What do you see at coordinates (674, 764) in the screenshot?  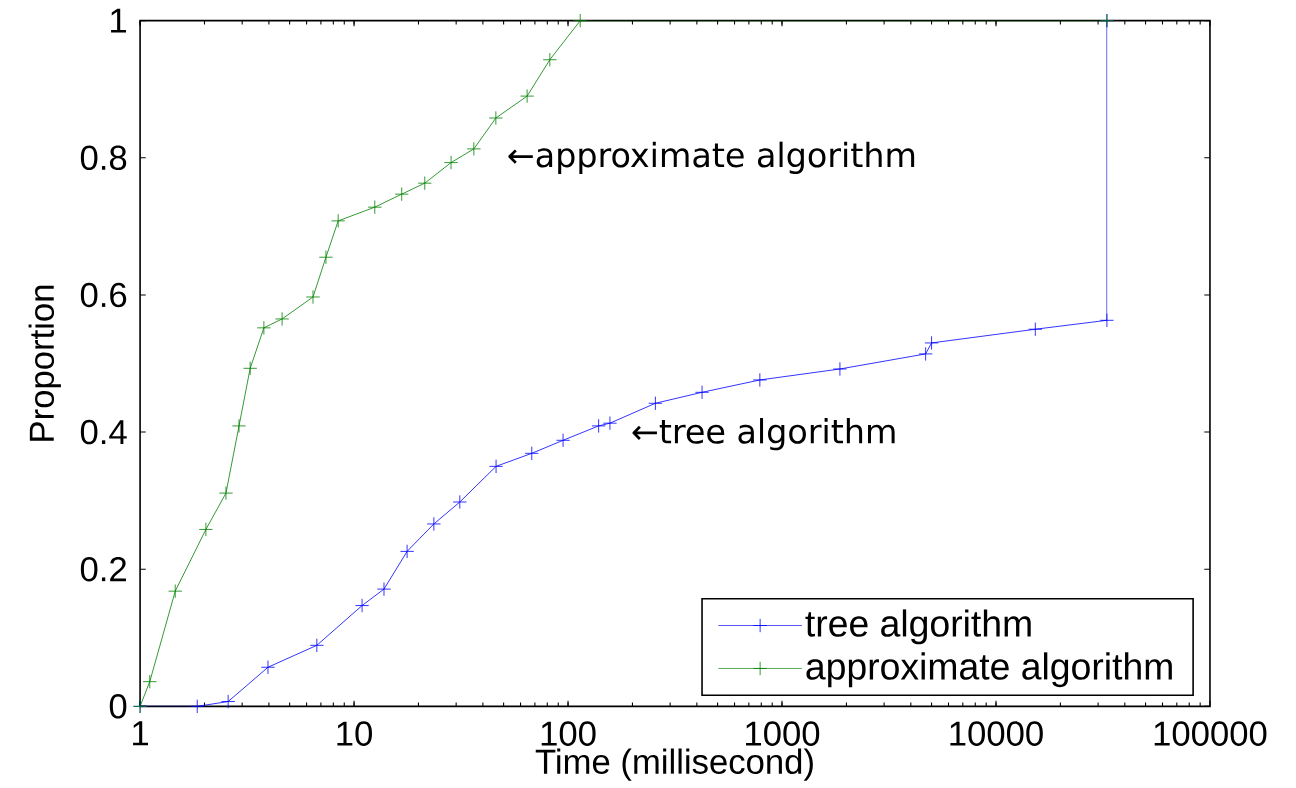 I see `x-axis-title: Time (millisecond)` at bounding box center [674, 764].